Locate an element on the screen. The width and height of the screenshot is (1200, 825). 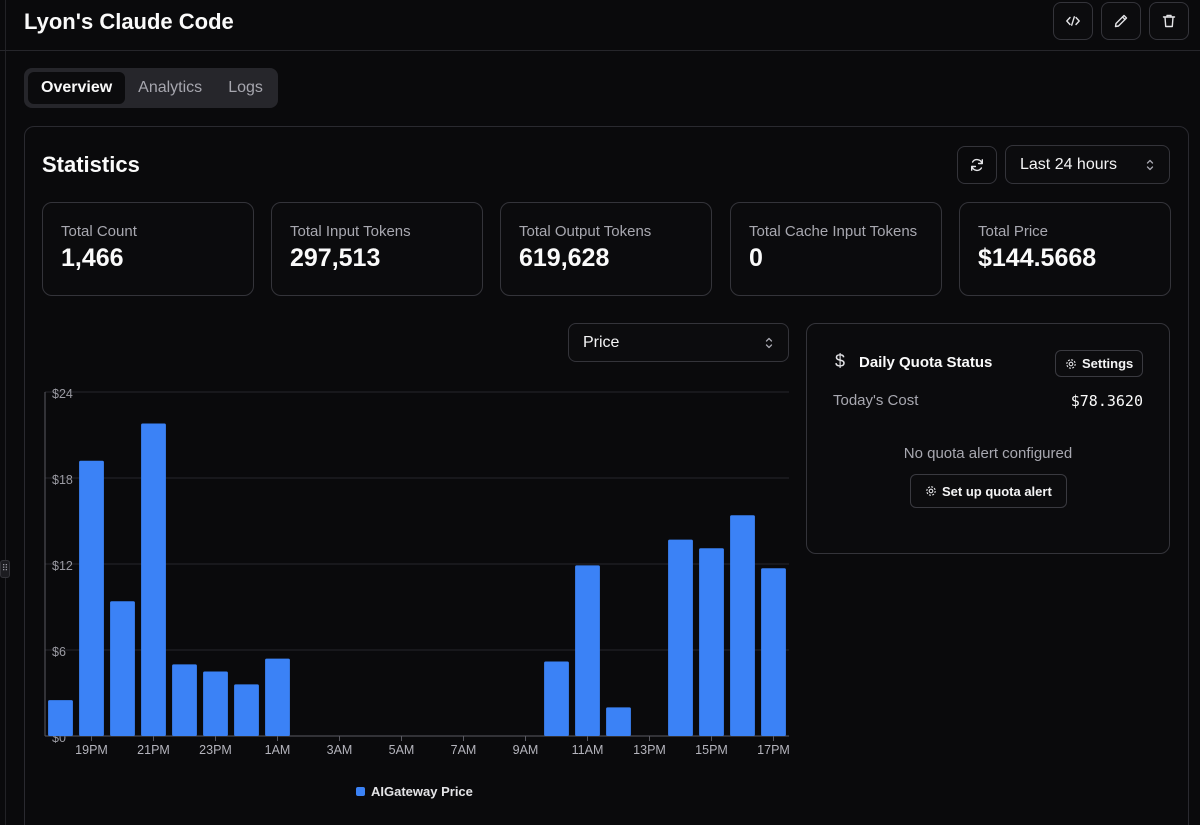
edit-button is located at coordinates (1121, 21).